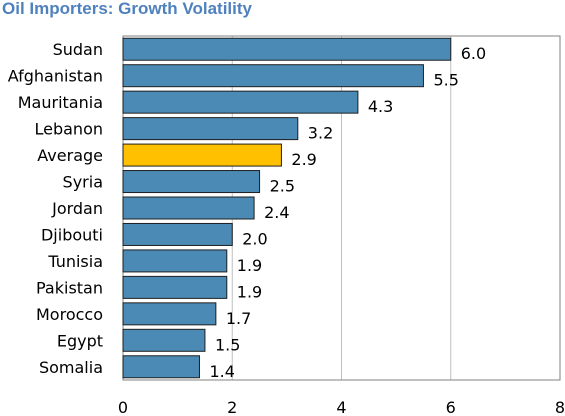 This screenshot has height=416, width=565. I want to click on x-tick-label: 4, so click(341, 407).